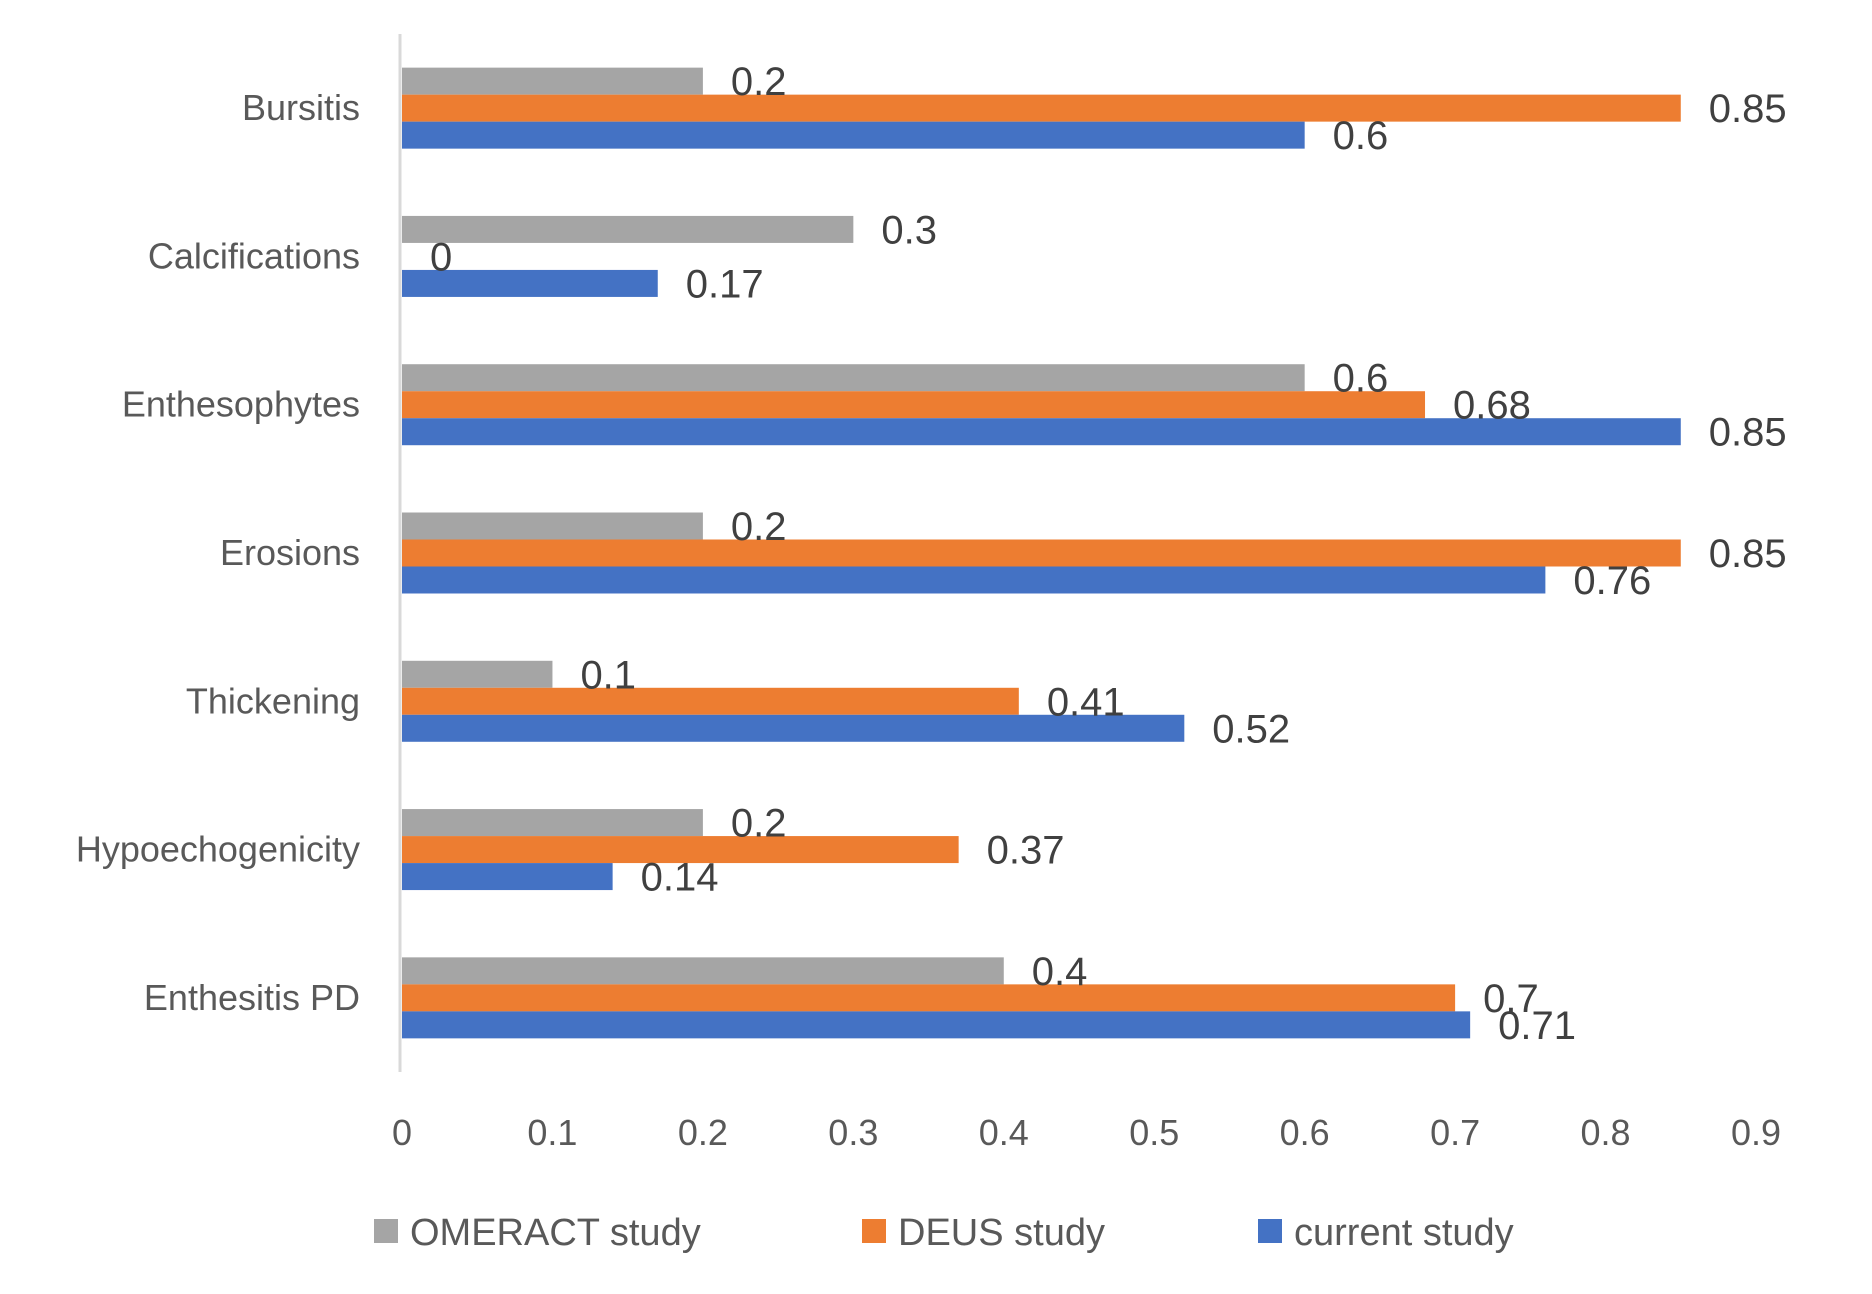 The width and height of the screenshot is (1872, 1294). I want to click on x-tick-label: 0.4, so click(1004, 1132).